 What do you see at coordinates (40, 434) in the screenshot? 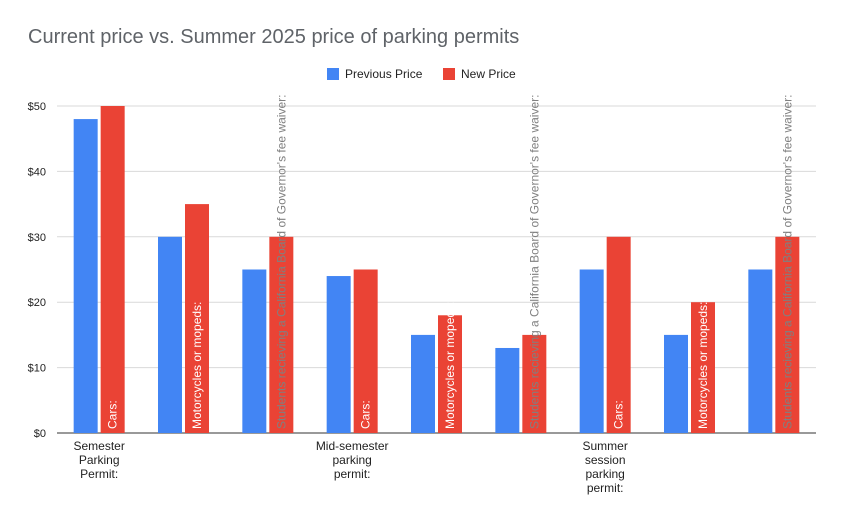
I see `y-tick-label: $0` at bounding box center [40, 434].